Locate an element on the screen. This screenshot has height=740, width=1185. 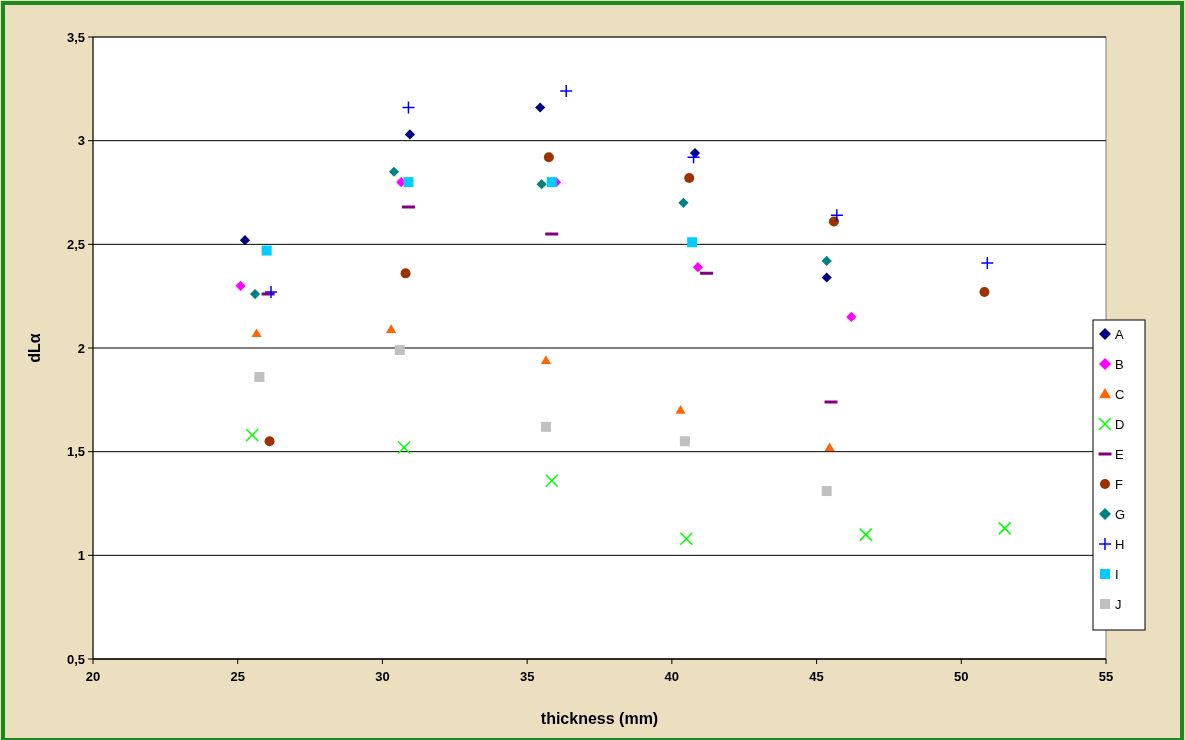
x-tick-label: 25 is located at coordinates (237, 676).